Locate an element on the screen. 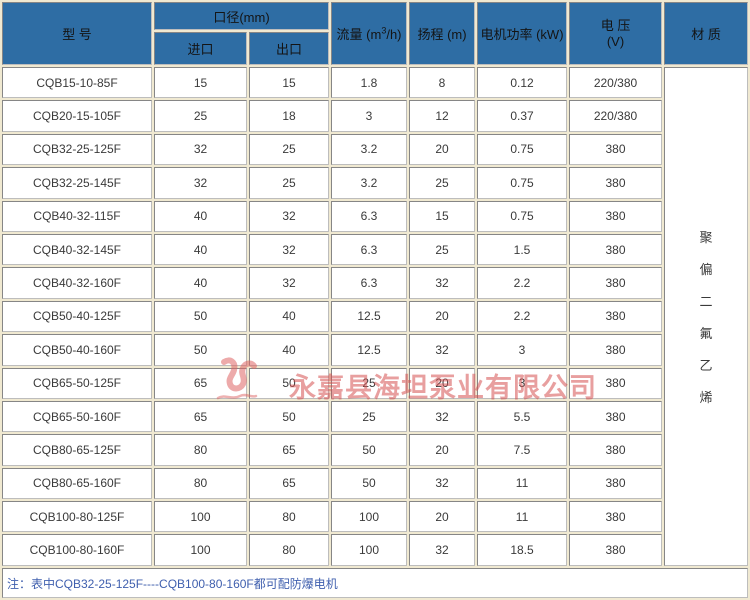 The image size is (750, 600). header-model: 型 号 is located at coordinates (77, 33).